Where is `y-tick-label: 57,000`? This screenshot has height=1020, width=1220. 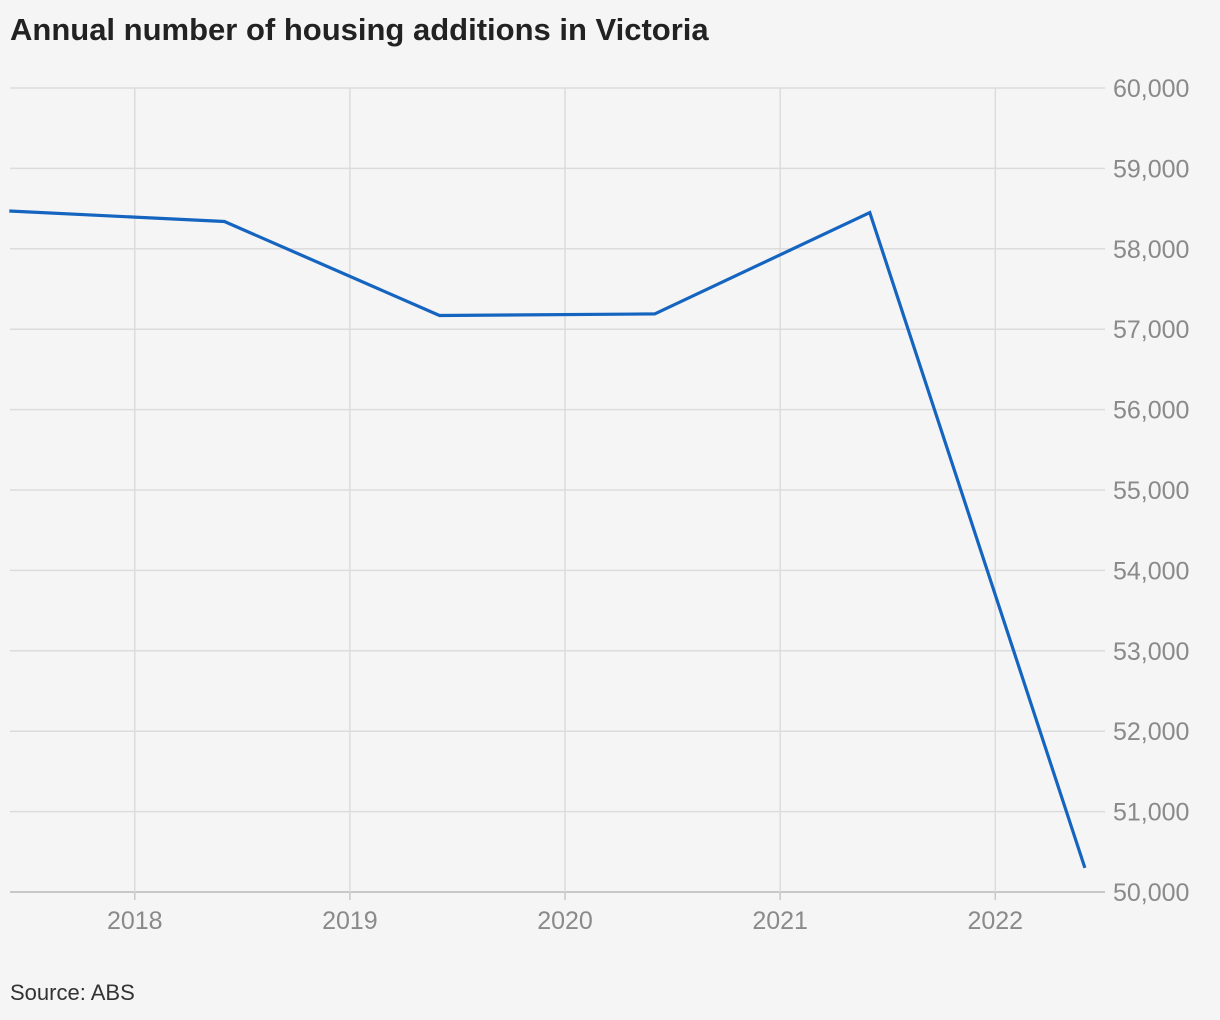
y-tick-label: 57,000 is located at coordinates (1151, 330).